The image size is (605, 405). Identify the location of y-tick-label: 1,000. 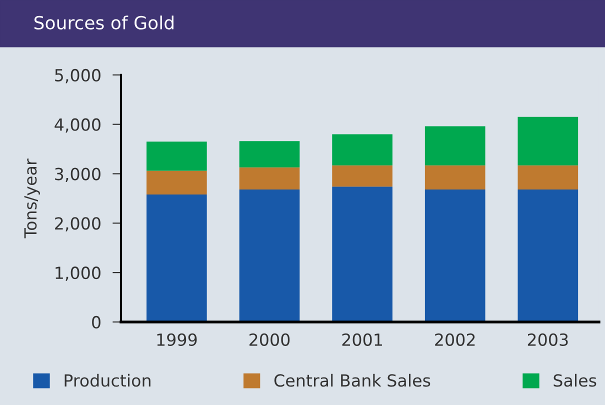
(78, 273).